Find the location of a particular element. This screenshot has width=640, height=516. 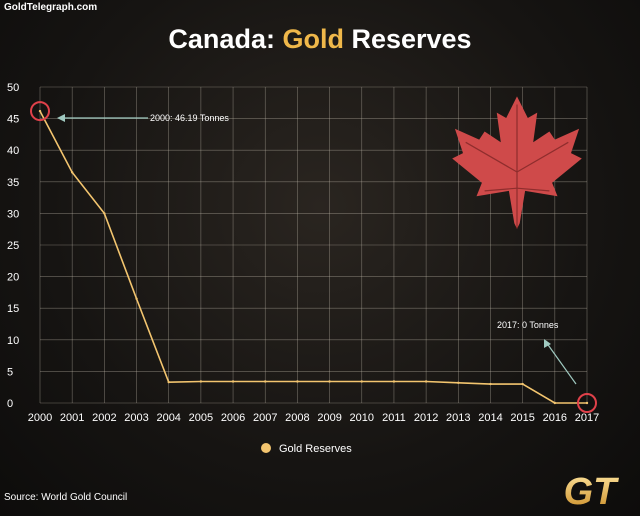

x-tick-2015: 2015 is located at coordinates (522, 418).